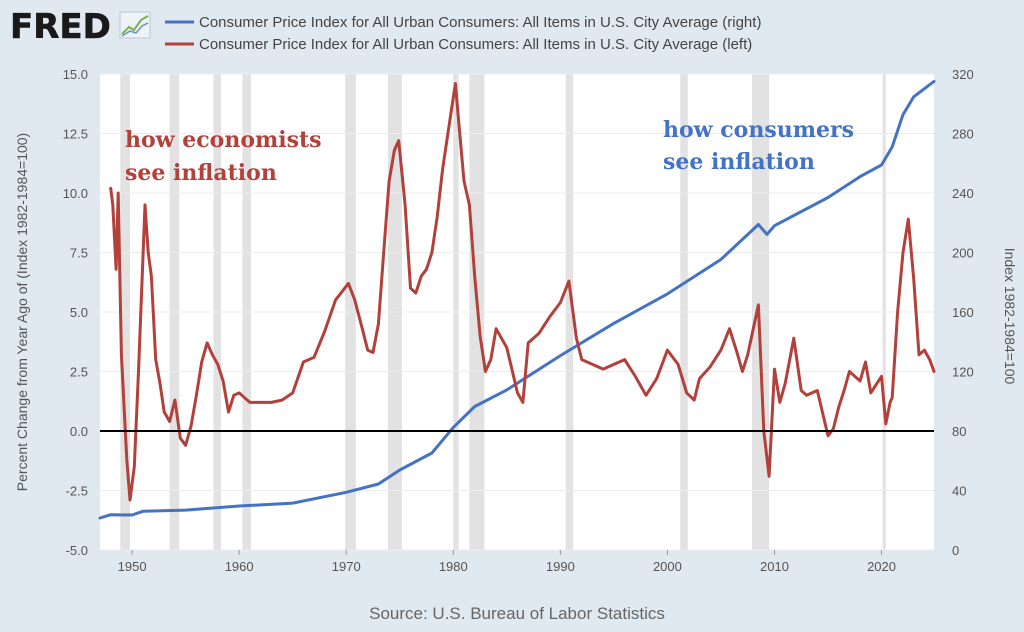 The image size is (1024, 632). I want to click on right-tick-label: 80, so click(959, 431).